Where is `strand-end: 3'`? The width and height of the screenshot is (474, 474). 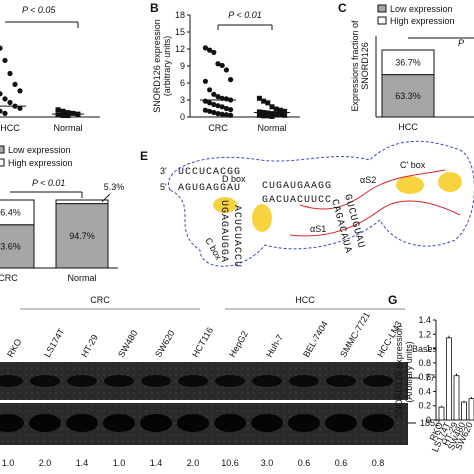
strand-end: 3' is located at coordinates (163, 171).